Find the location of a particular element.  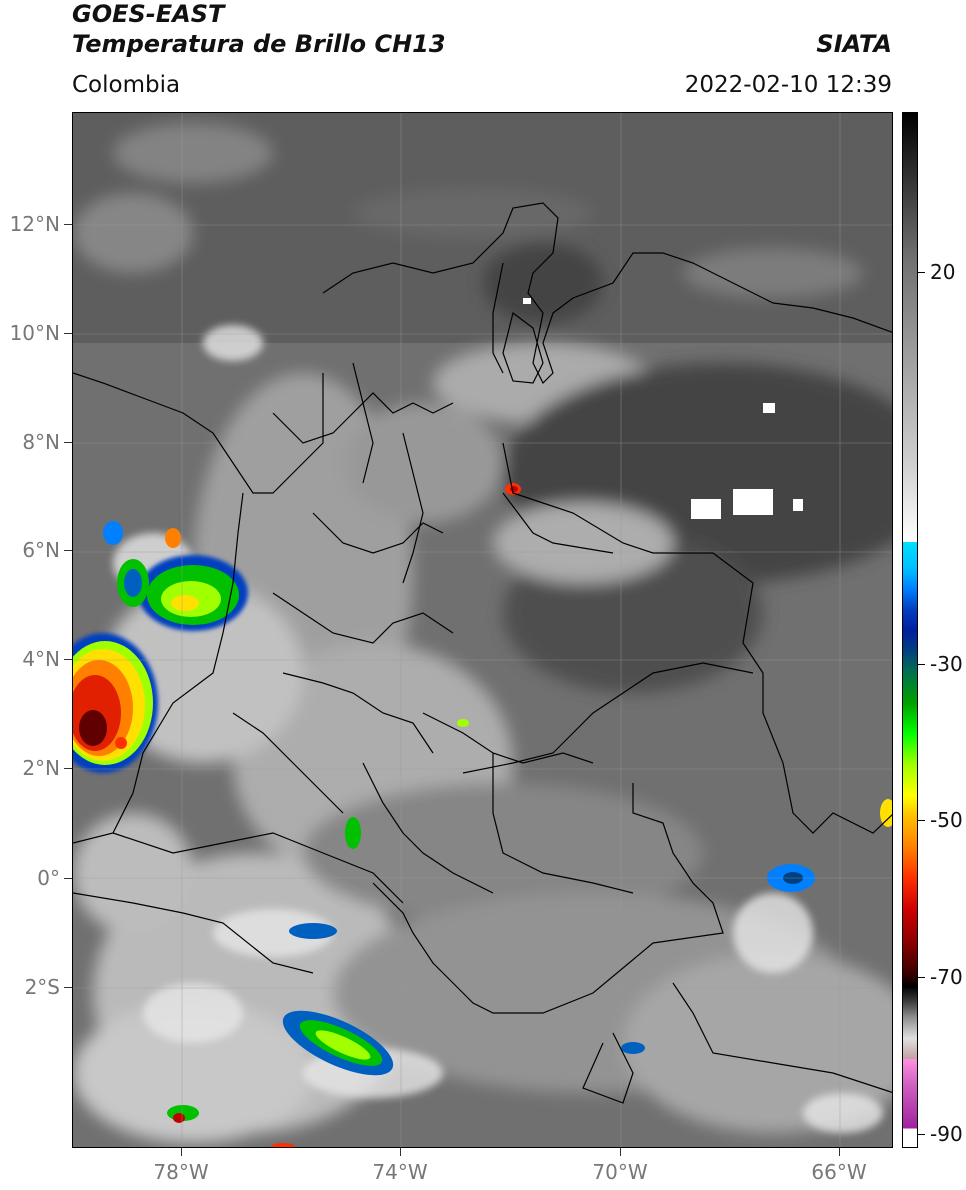

lat-tick-6n: 6°N is located at coordinates (41, 550).